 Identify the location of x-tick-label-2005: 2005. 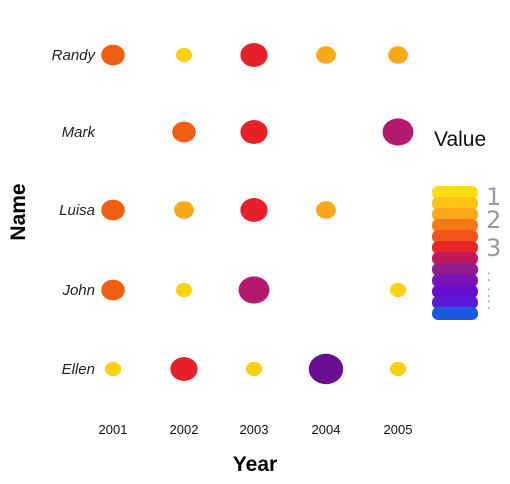
(398, 429).